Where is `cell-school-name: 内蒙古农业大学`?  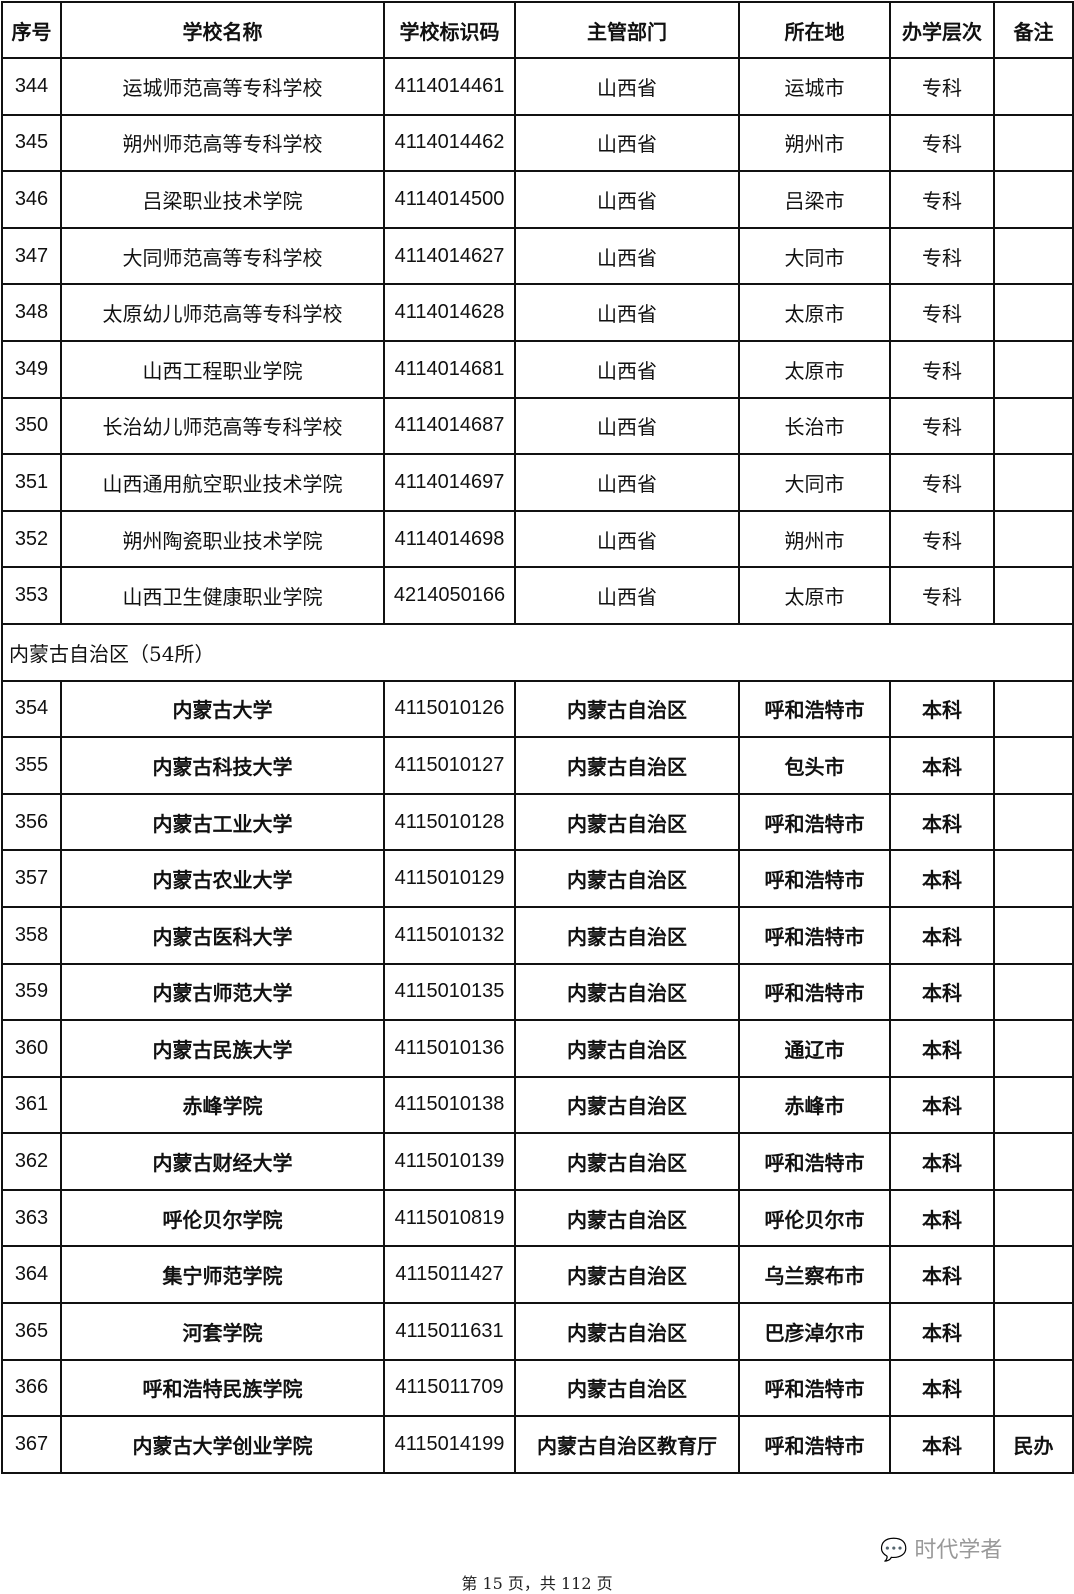
cell-school-name: 内蒙古农业大学 is located at coordinates (222, 878).